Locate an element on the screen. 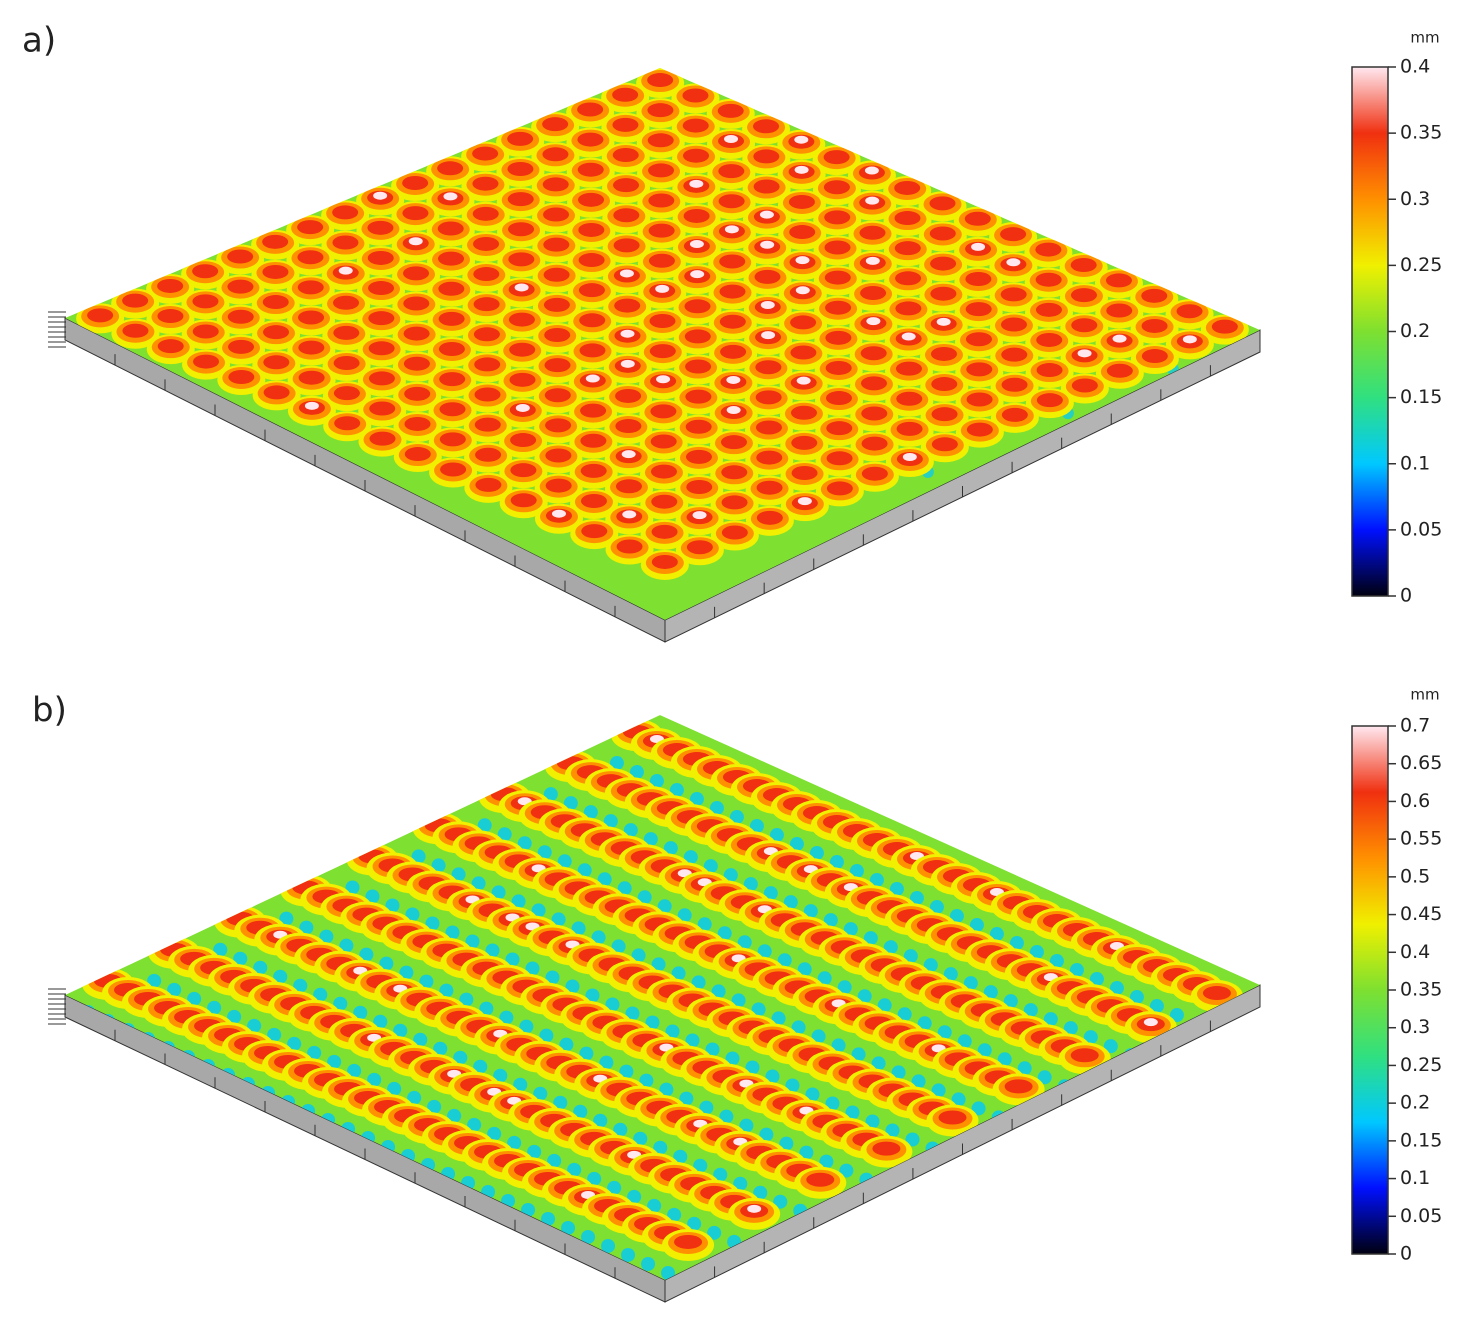  ridge is located at coordinates (820, 1179).